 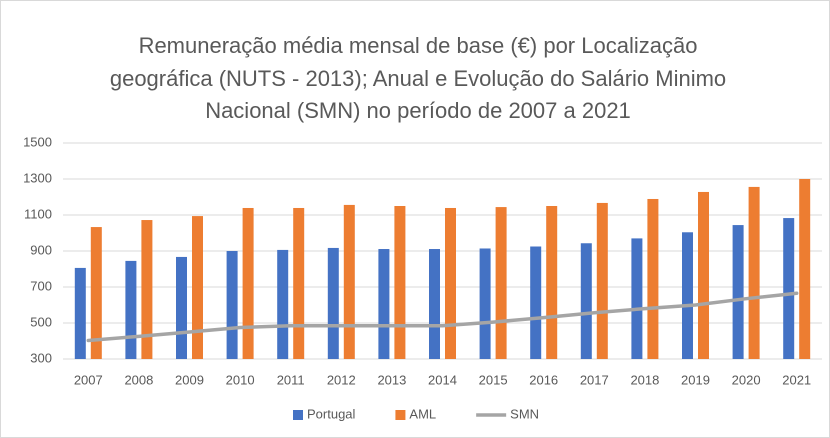 I want to click on x-tick-label: 2021, so click(x=796, y=379).